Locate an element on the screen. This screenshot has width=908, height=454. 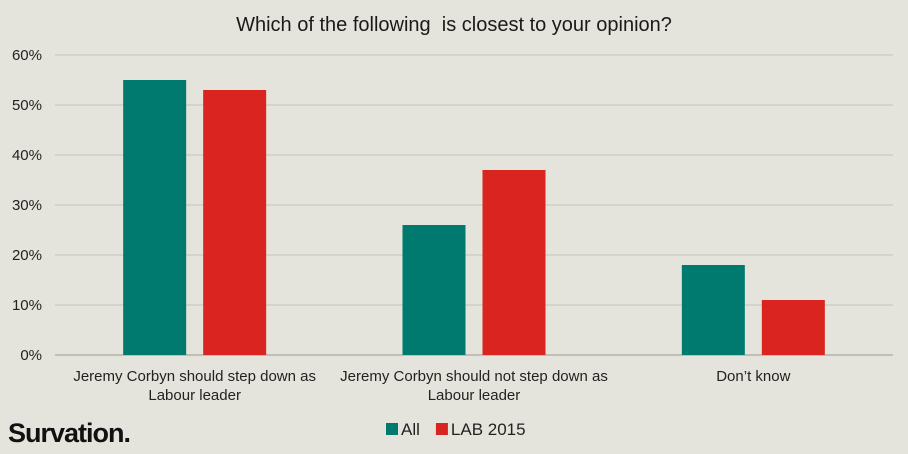
y-tick-label: 20% is located at coordinates (27, 255).